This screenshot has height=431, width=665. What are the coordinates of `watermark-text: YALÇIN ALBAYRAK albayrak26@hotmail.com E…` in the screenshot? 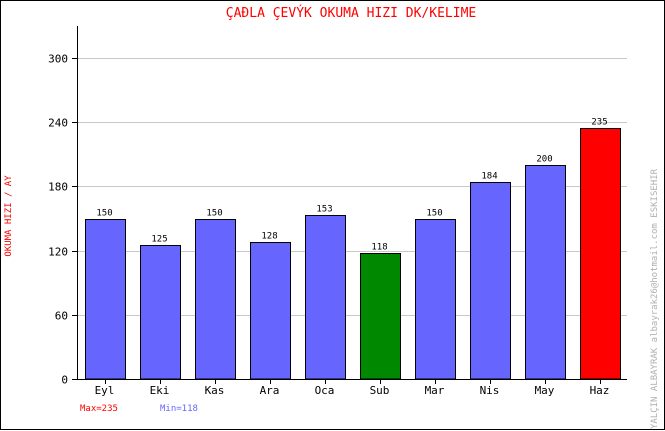 It's located at (655, 298).